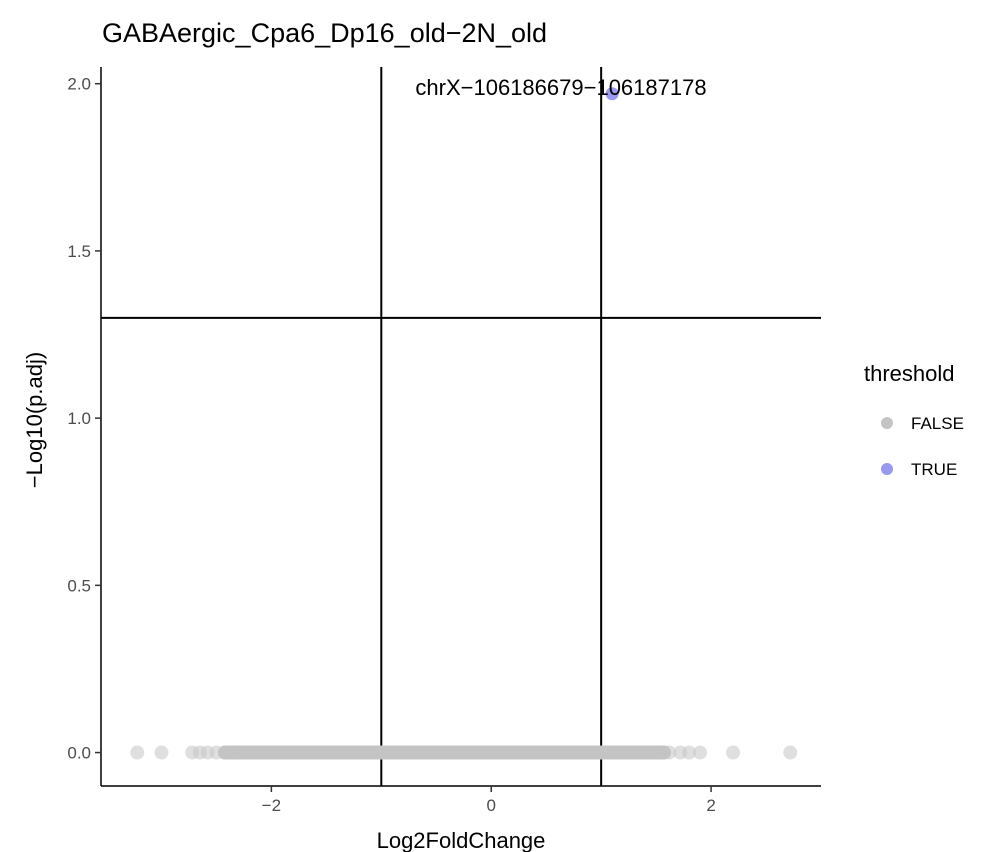 The width and height of the screenshot is (1005, 852). I want to click on chart-title: GABAergic_Cpa6_Dp16_old−2N_old, so click(324, 33).